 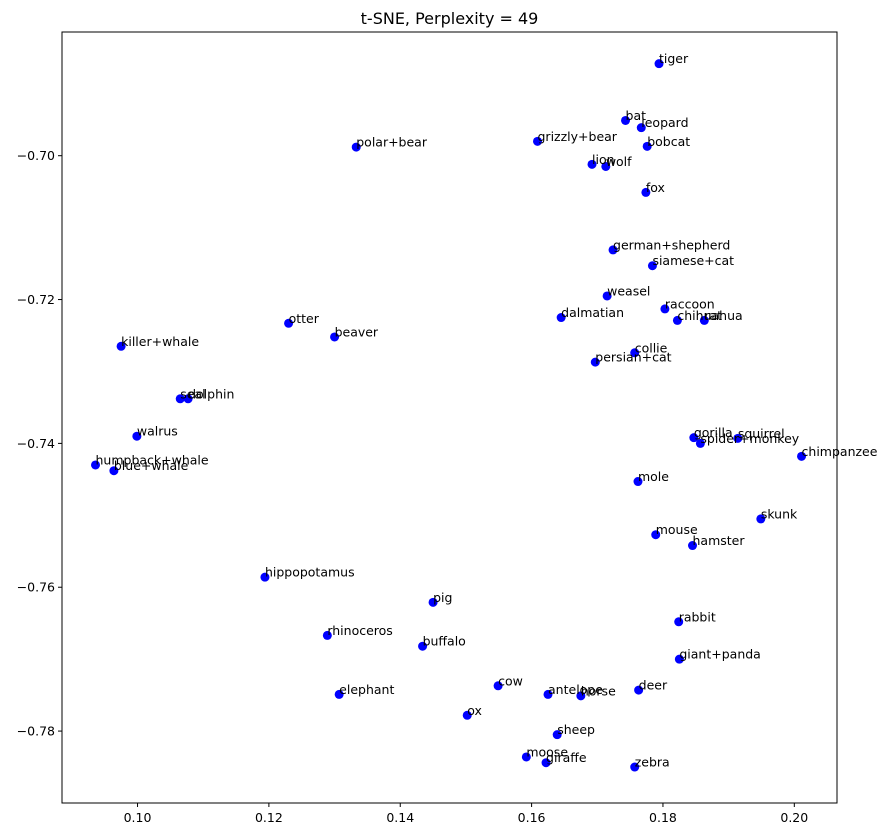 What do you see at coordinates (498, 686) in the screenshot?
I see `point-cow` at bounding box center [498, 686].